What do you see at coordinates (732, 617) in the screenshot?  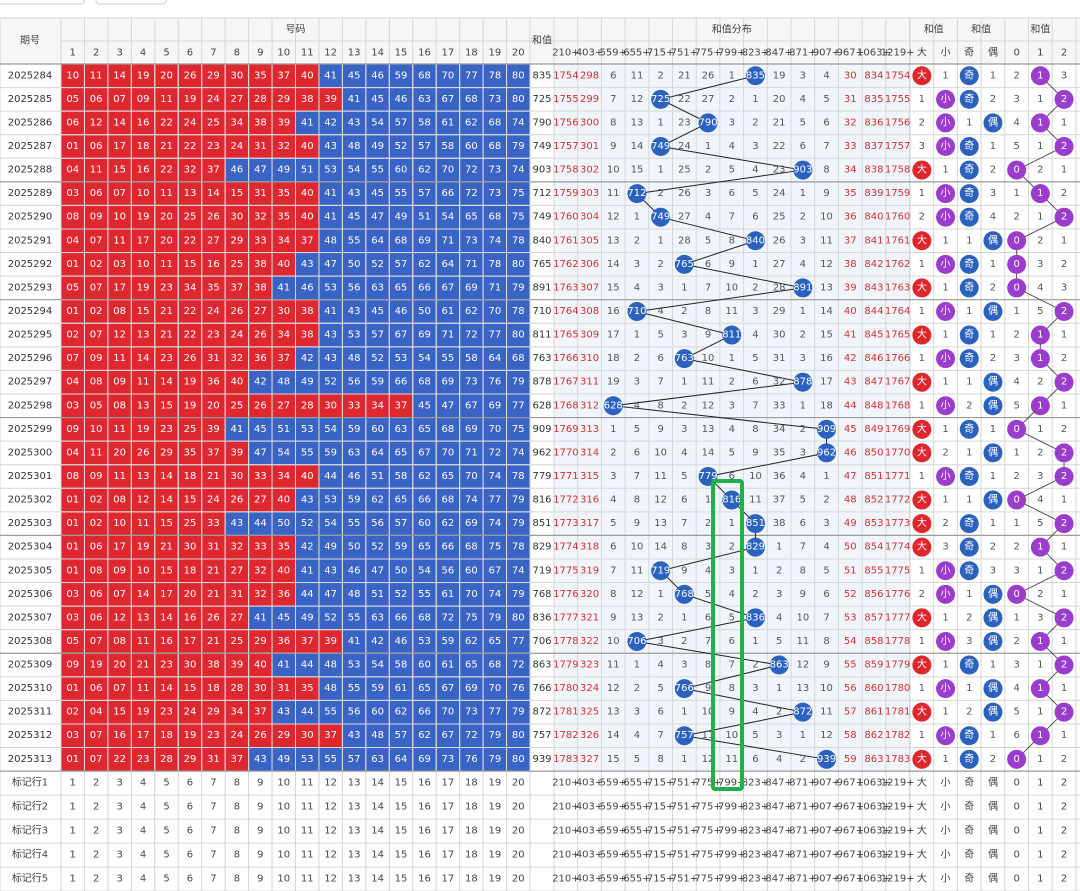 I see `omission: 5` at bounding box center [732, 617].